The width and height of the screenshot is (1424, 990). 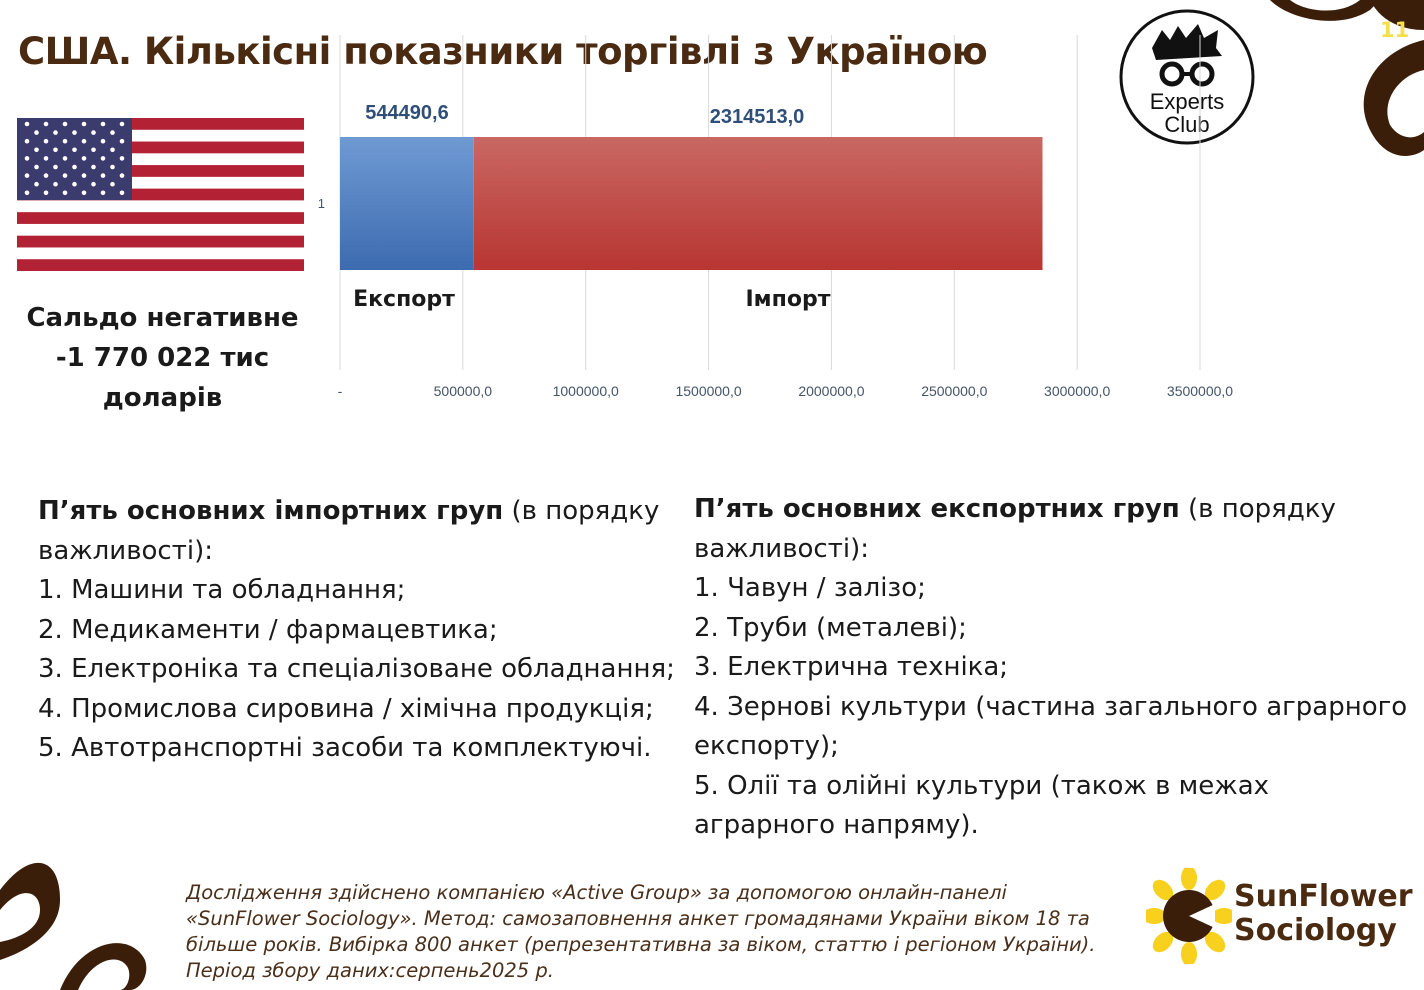 What do you see at coordinates (160, 194) in the screenshot?
I see `usa-flag-icon` at bounding box center [160, 194].